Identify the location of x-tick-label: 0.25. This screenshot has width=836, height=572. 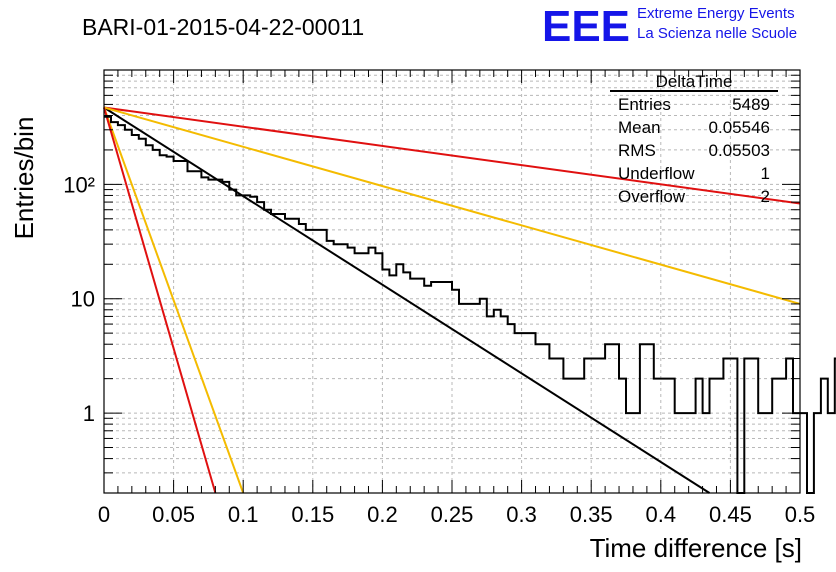
(452, 514).